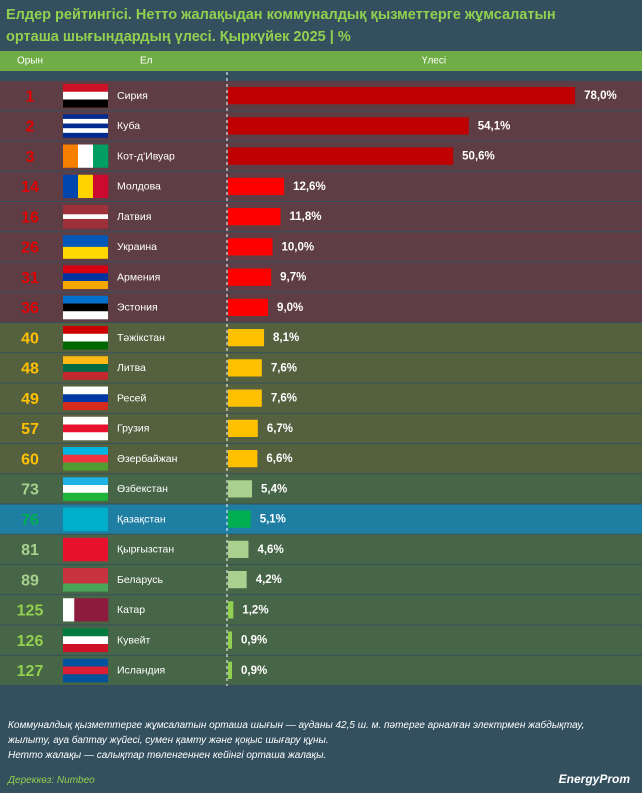 The height and width of the screenshot is (793, 642). What do you see at coordinates (131, 398) in the screenshot?
I see `country: Ресей` at bounding box center [131, 398].